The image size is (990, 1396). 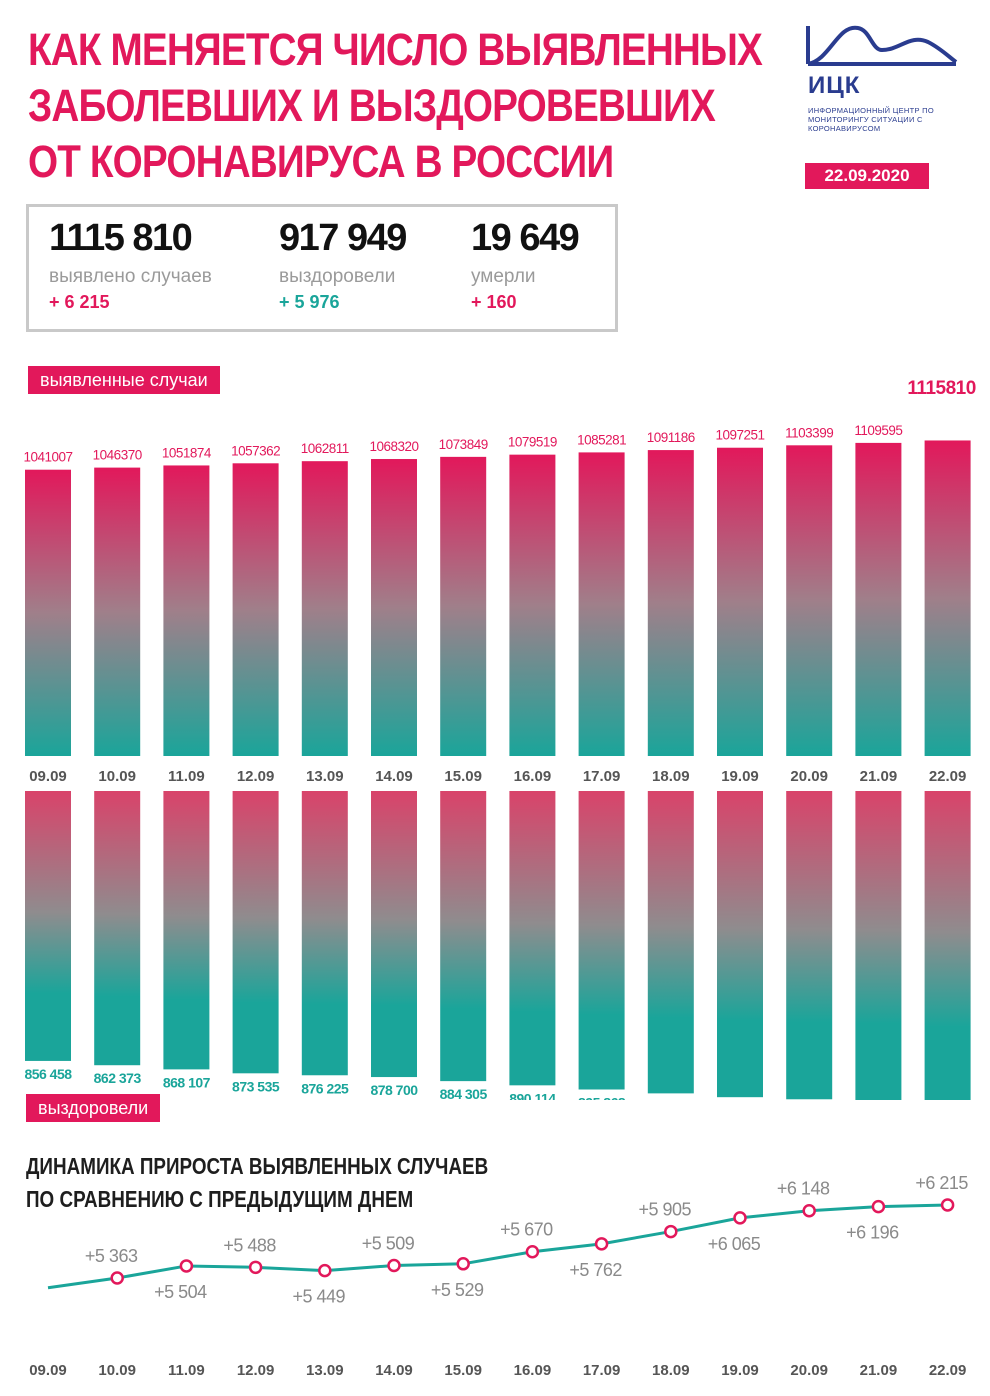 What do you see at coordinates (255, 450) in the screenshot?
I see `cases-value-label: 1057362` at bounding box center [255, 450].